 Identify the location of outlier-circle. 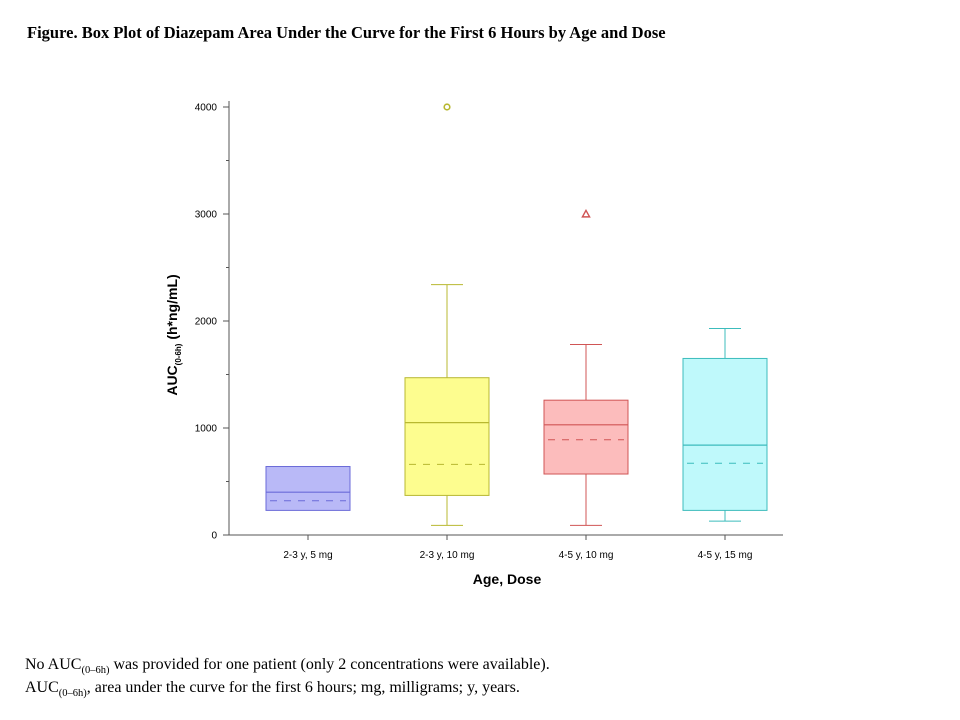
(447, 107).